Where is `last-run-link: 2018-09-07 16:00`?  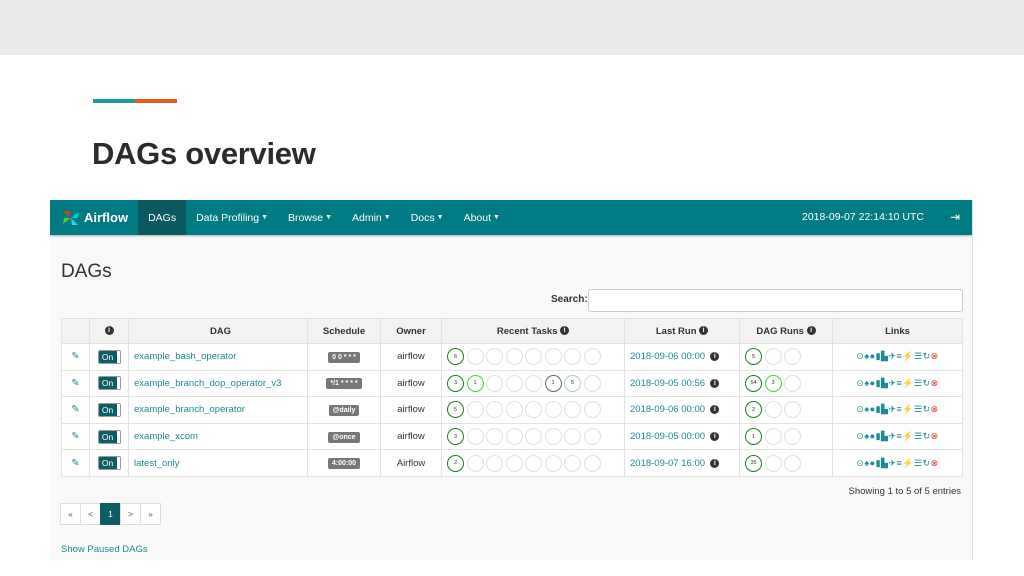
last-run-link: 2018-09-07 16:00 is located at coordinates (668, 463).